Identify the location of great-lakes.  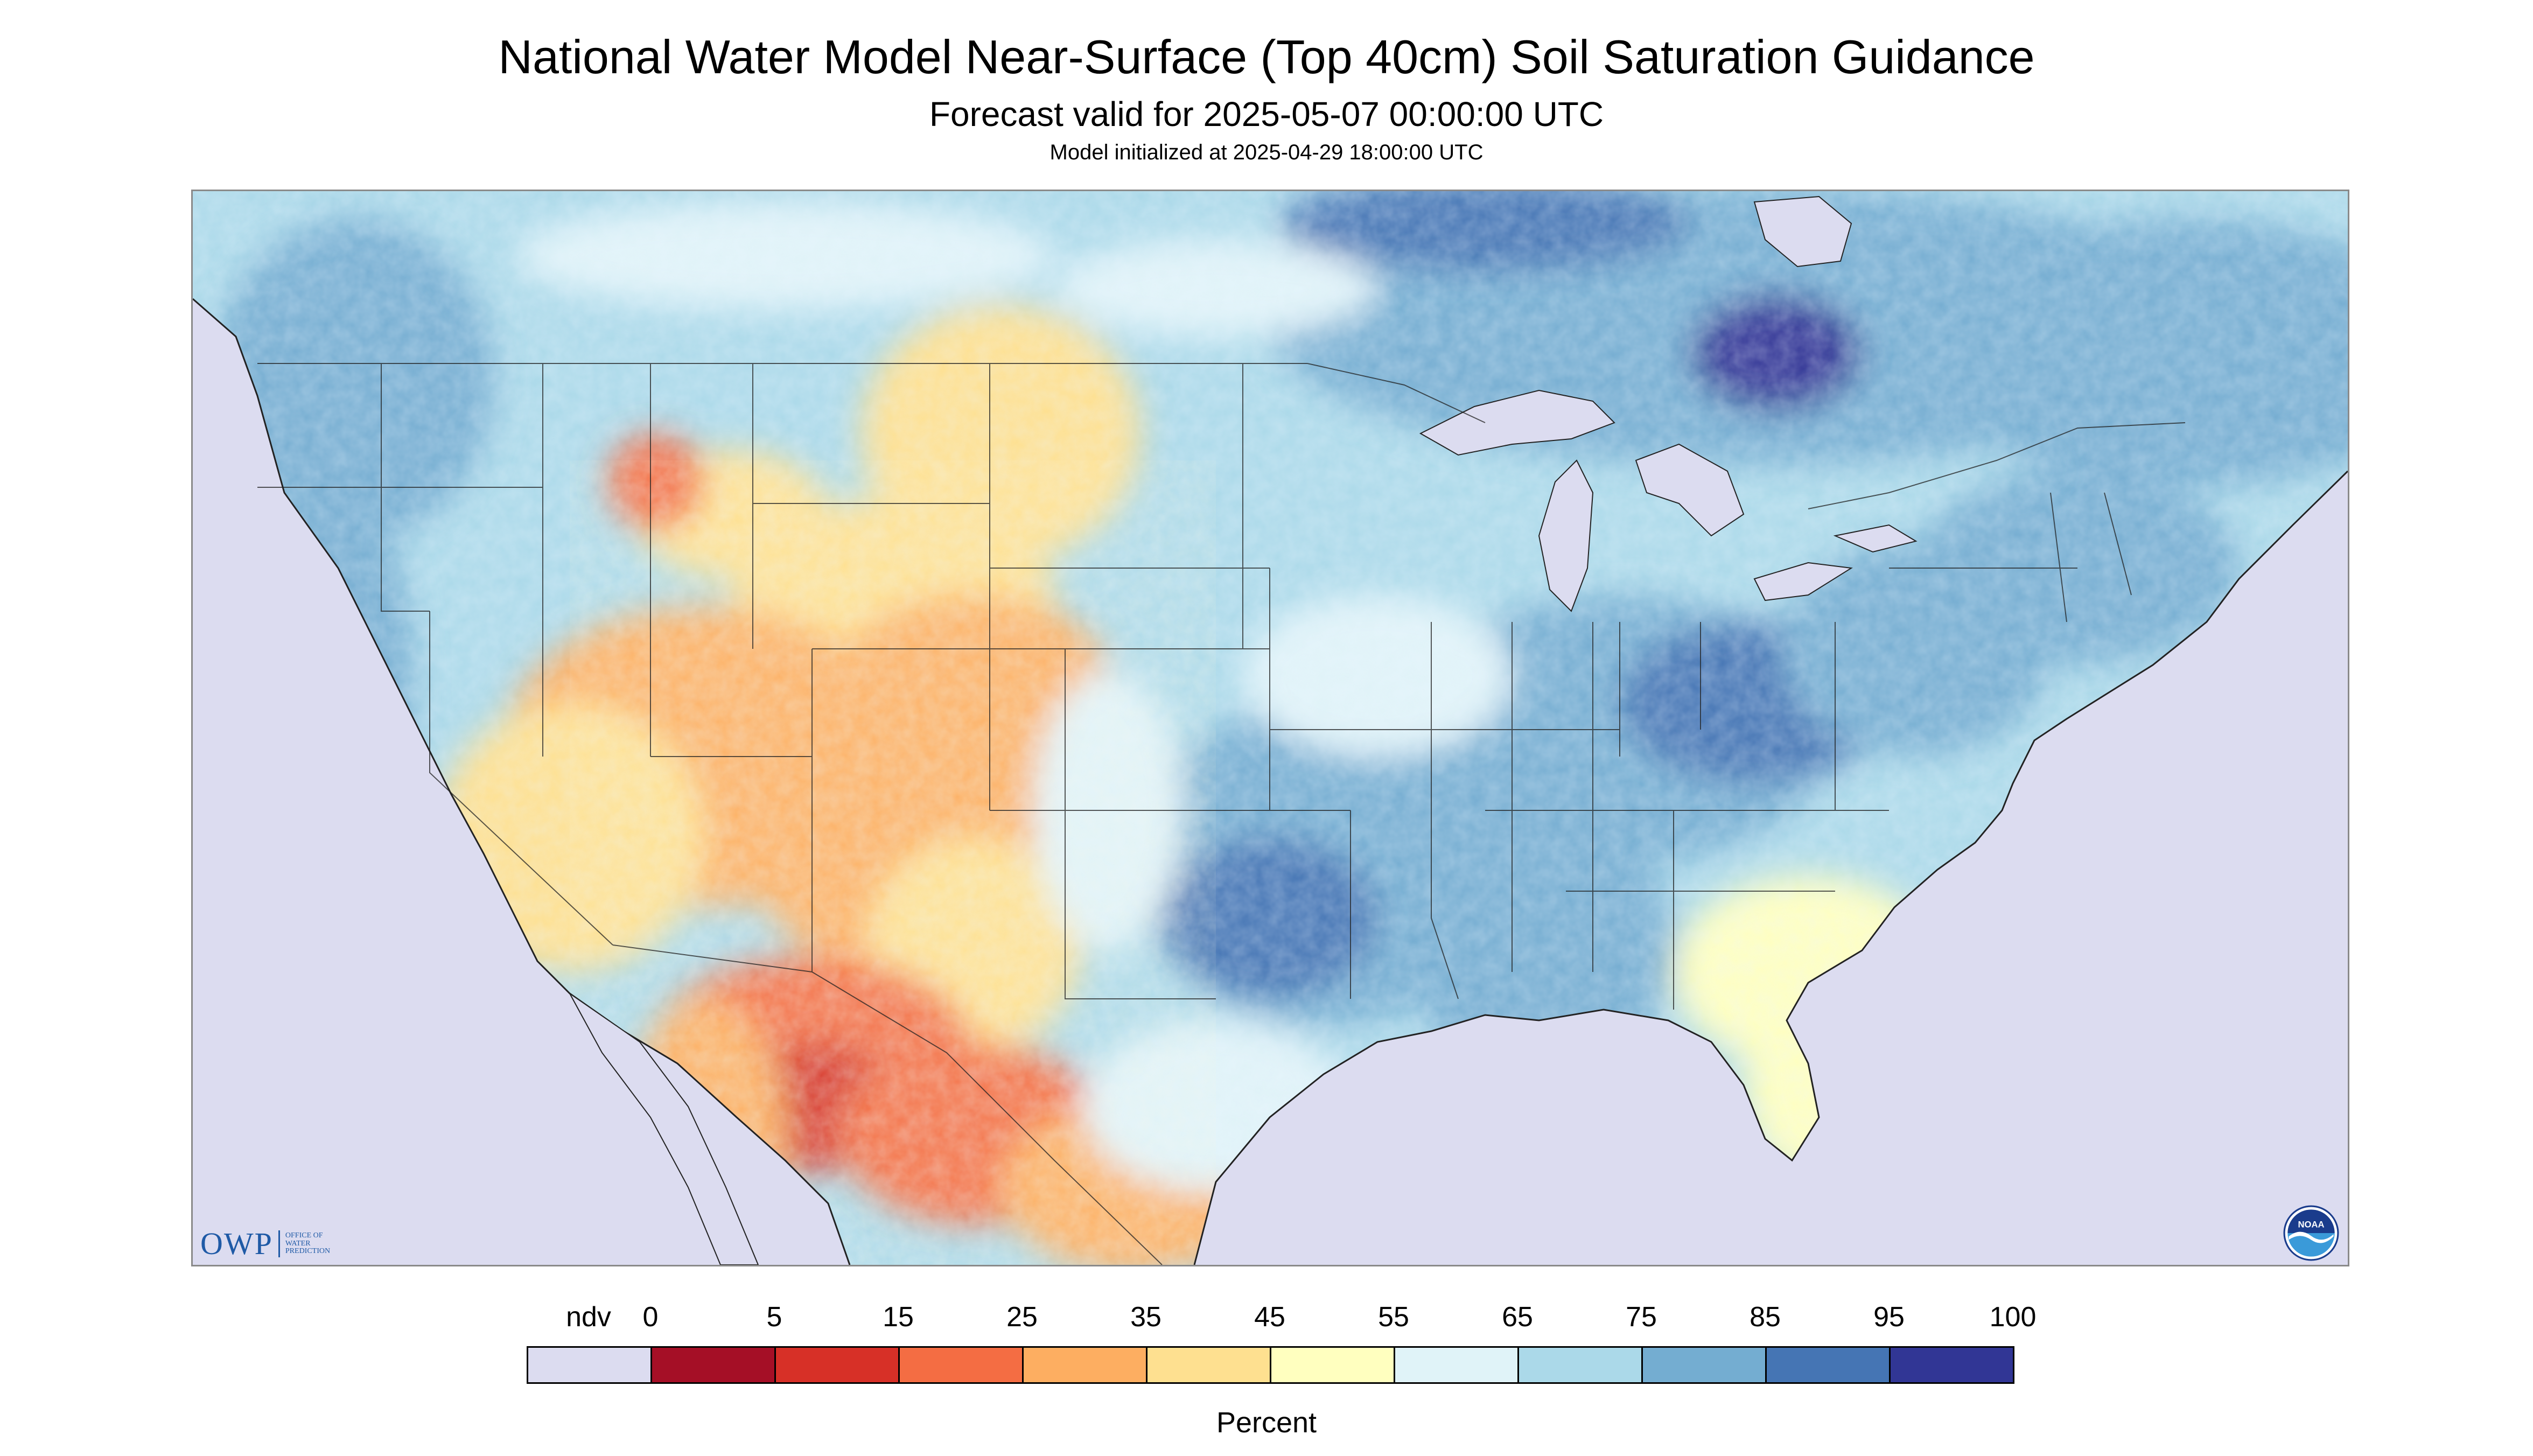
(1668, 403).